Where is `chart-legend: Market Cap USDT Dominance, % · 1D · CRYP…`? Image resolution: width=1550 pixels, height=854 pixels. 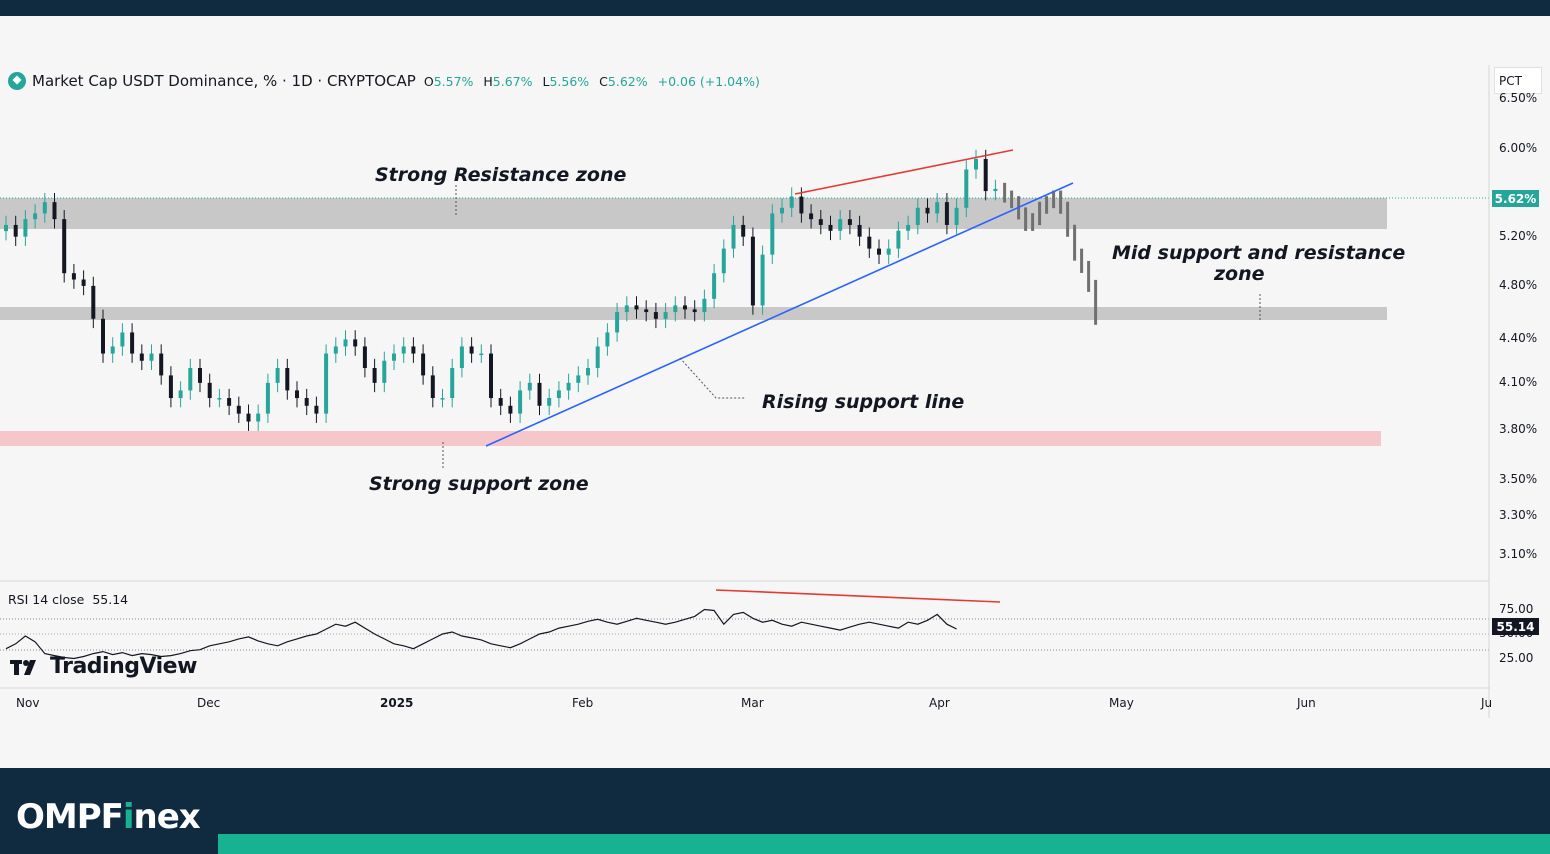 chart-legend: Market Cap USDT Dominance, % · 1D · CRYP… is located at coordinates (387, 81).